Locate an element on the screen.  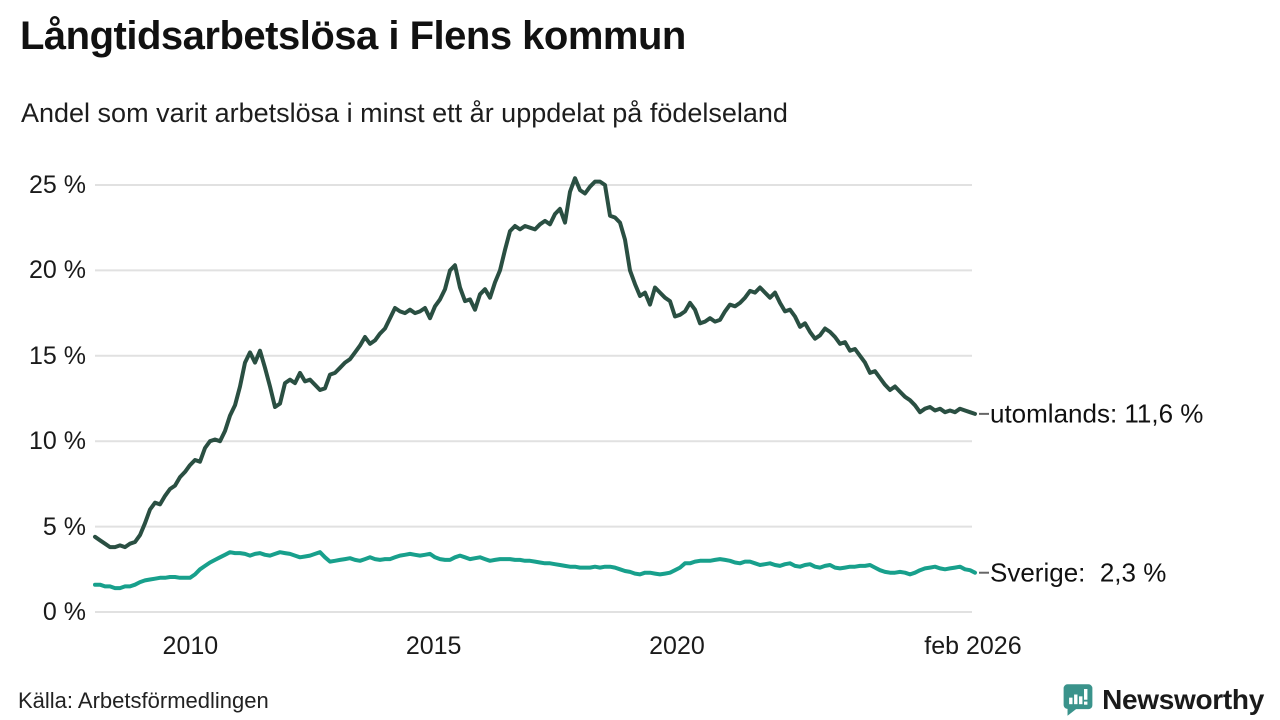
bar-chart-speech-bubble-icon is located at coordinates (1078, 700).